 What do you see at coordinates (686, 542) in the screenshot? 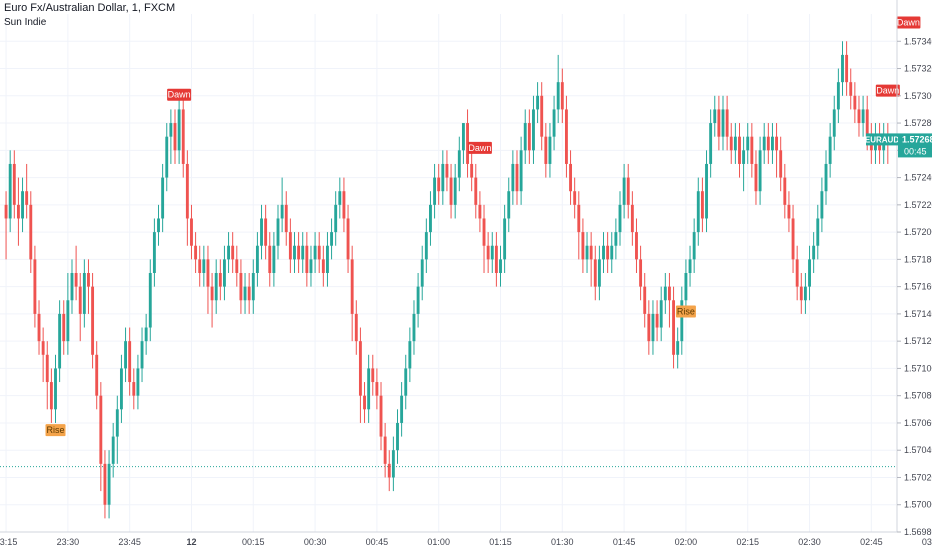
I see `x-tick-label: 02:00` at bounding box center [686, 542].